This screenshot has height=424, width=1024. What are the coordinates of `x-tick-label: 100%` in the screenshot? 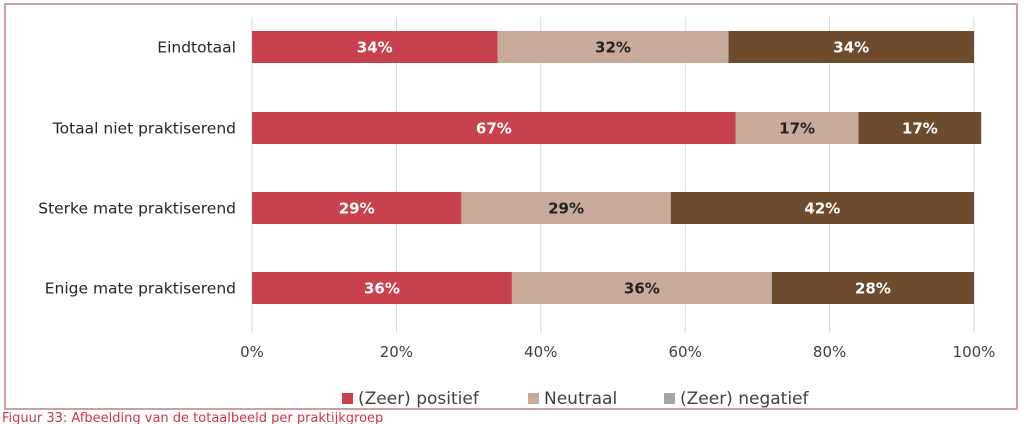 It's located at (974, 352).